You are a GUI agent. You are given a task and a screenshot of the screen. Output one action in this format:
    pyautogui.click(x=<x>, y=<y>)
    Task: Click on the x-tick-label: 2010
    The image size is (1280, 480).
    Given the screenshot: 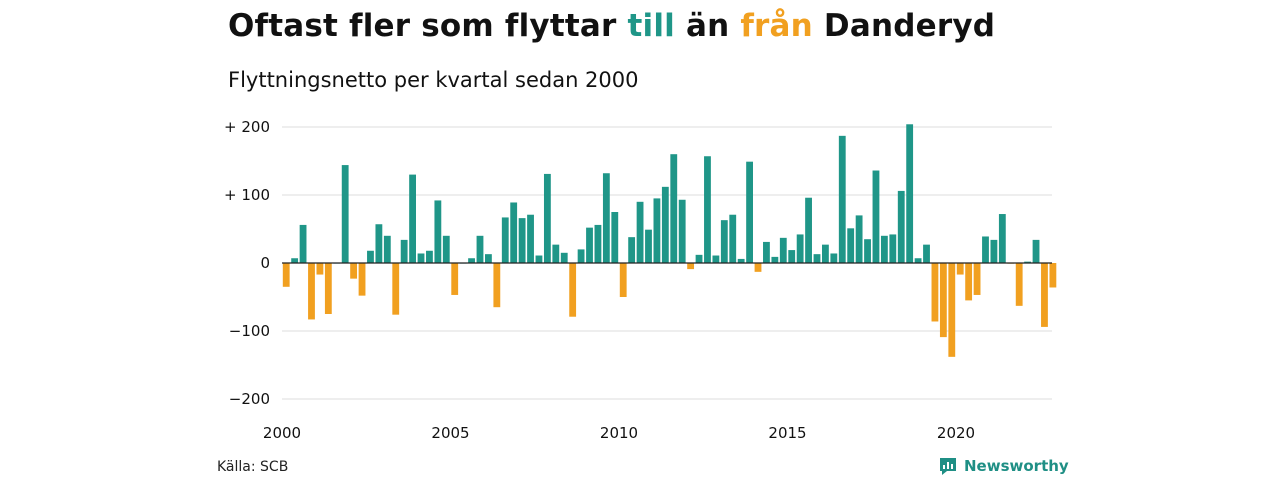 What is the action you would take?
    pyautogui.click(x=619, y=433)
    